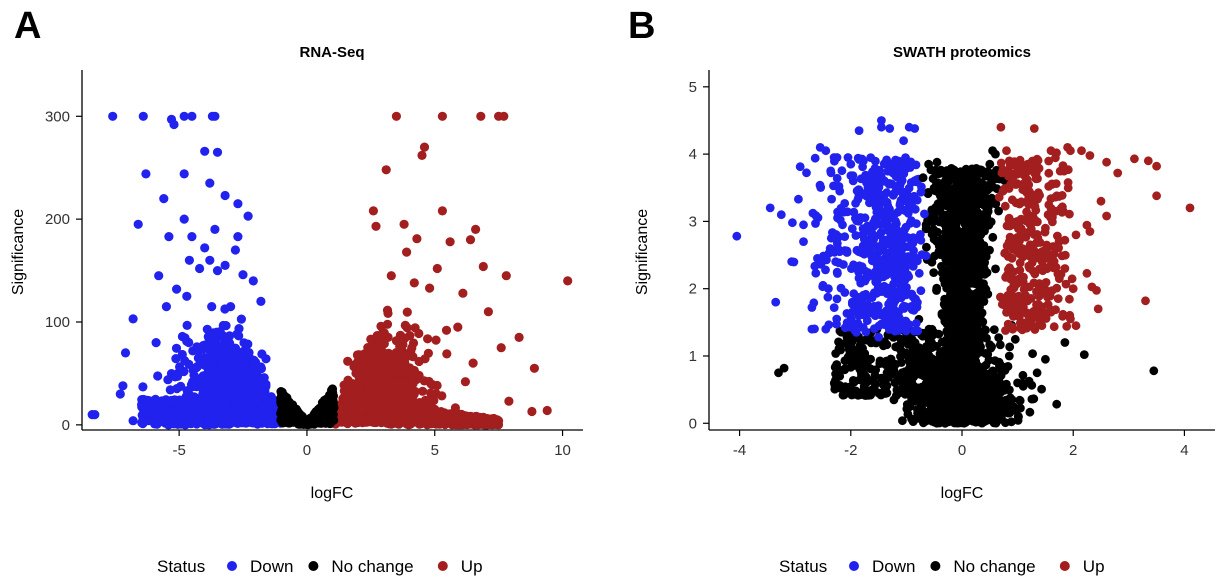 The image size is (1217, 583). What do you see at coordinates (307, 450) in the screenshot?
I see `x-tick-label: 0` at bounding box center [307, 450].